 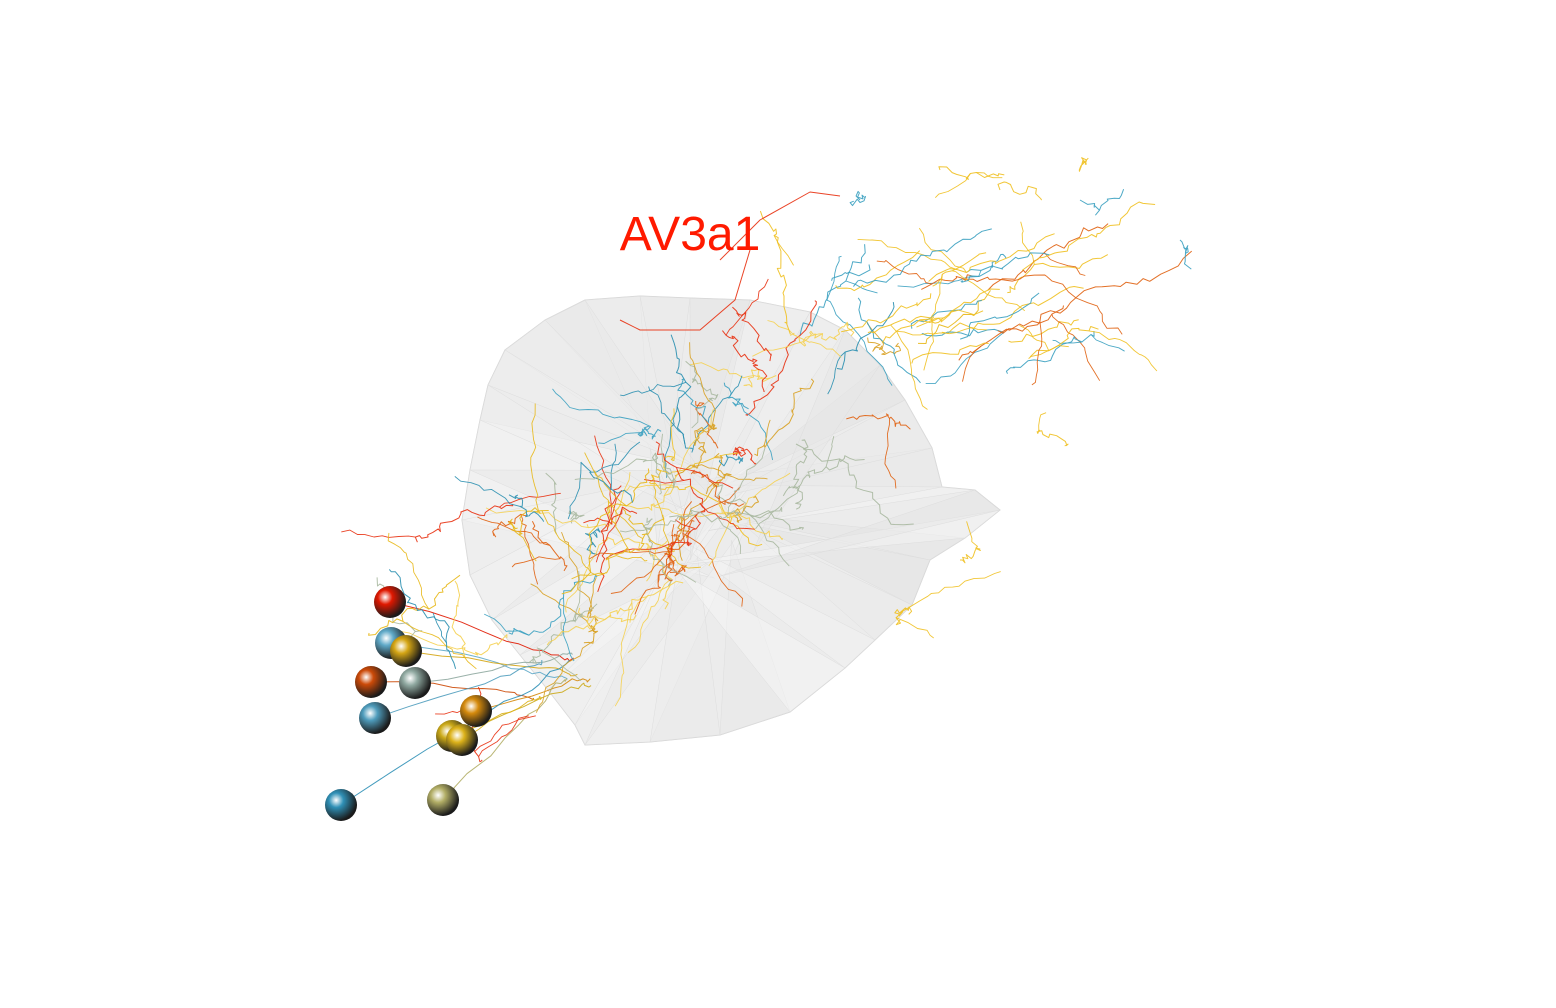 What do you see at coordinates (690, 234) in the screenshot?
I see `neuron-type-label: AV3a1` at bounding box center [690, 234].